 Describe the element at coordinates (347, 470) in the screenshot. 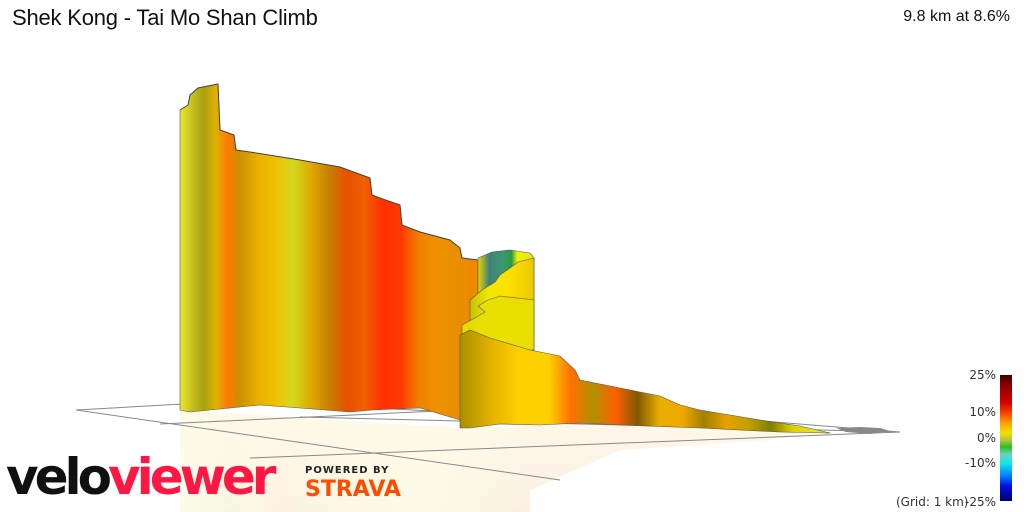

I see `powered-by-label: POWERED BY` at that location.